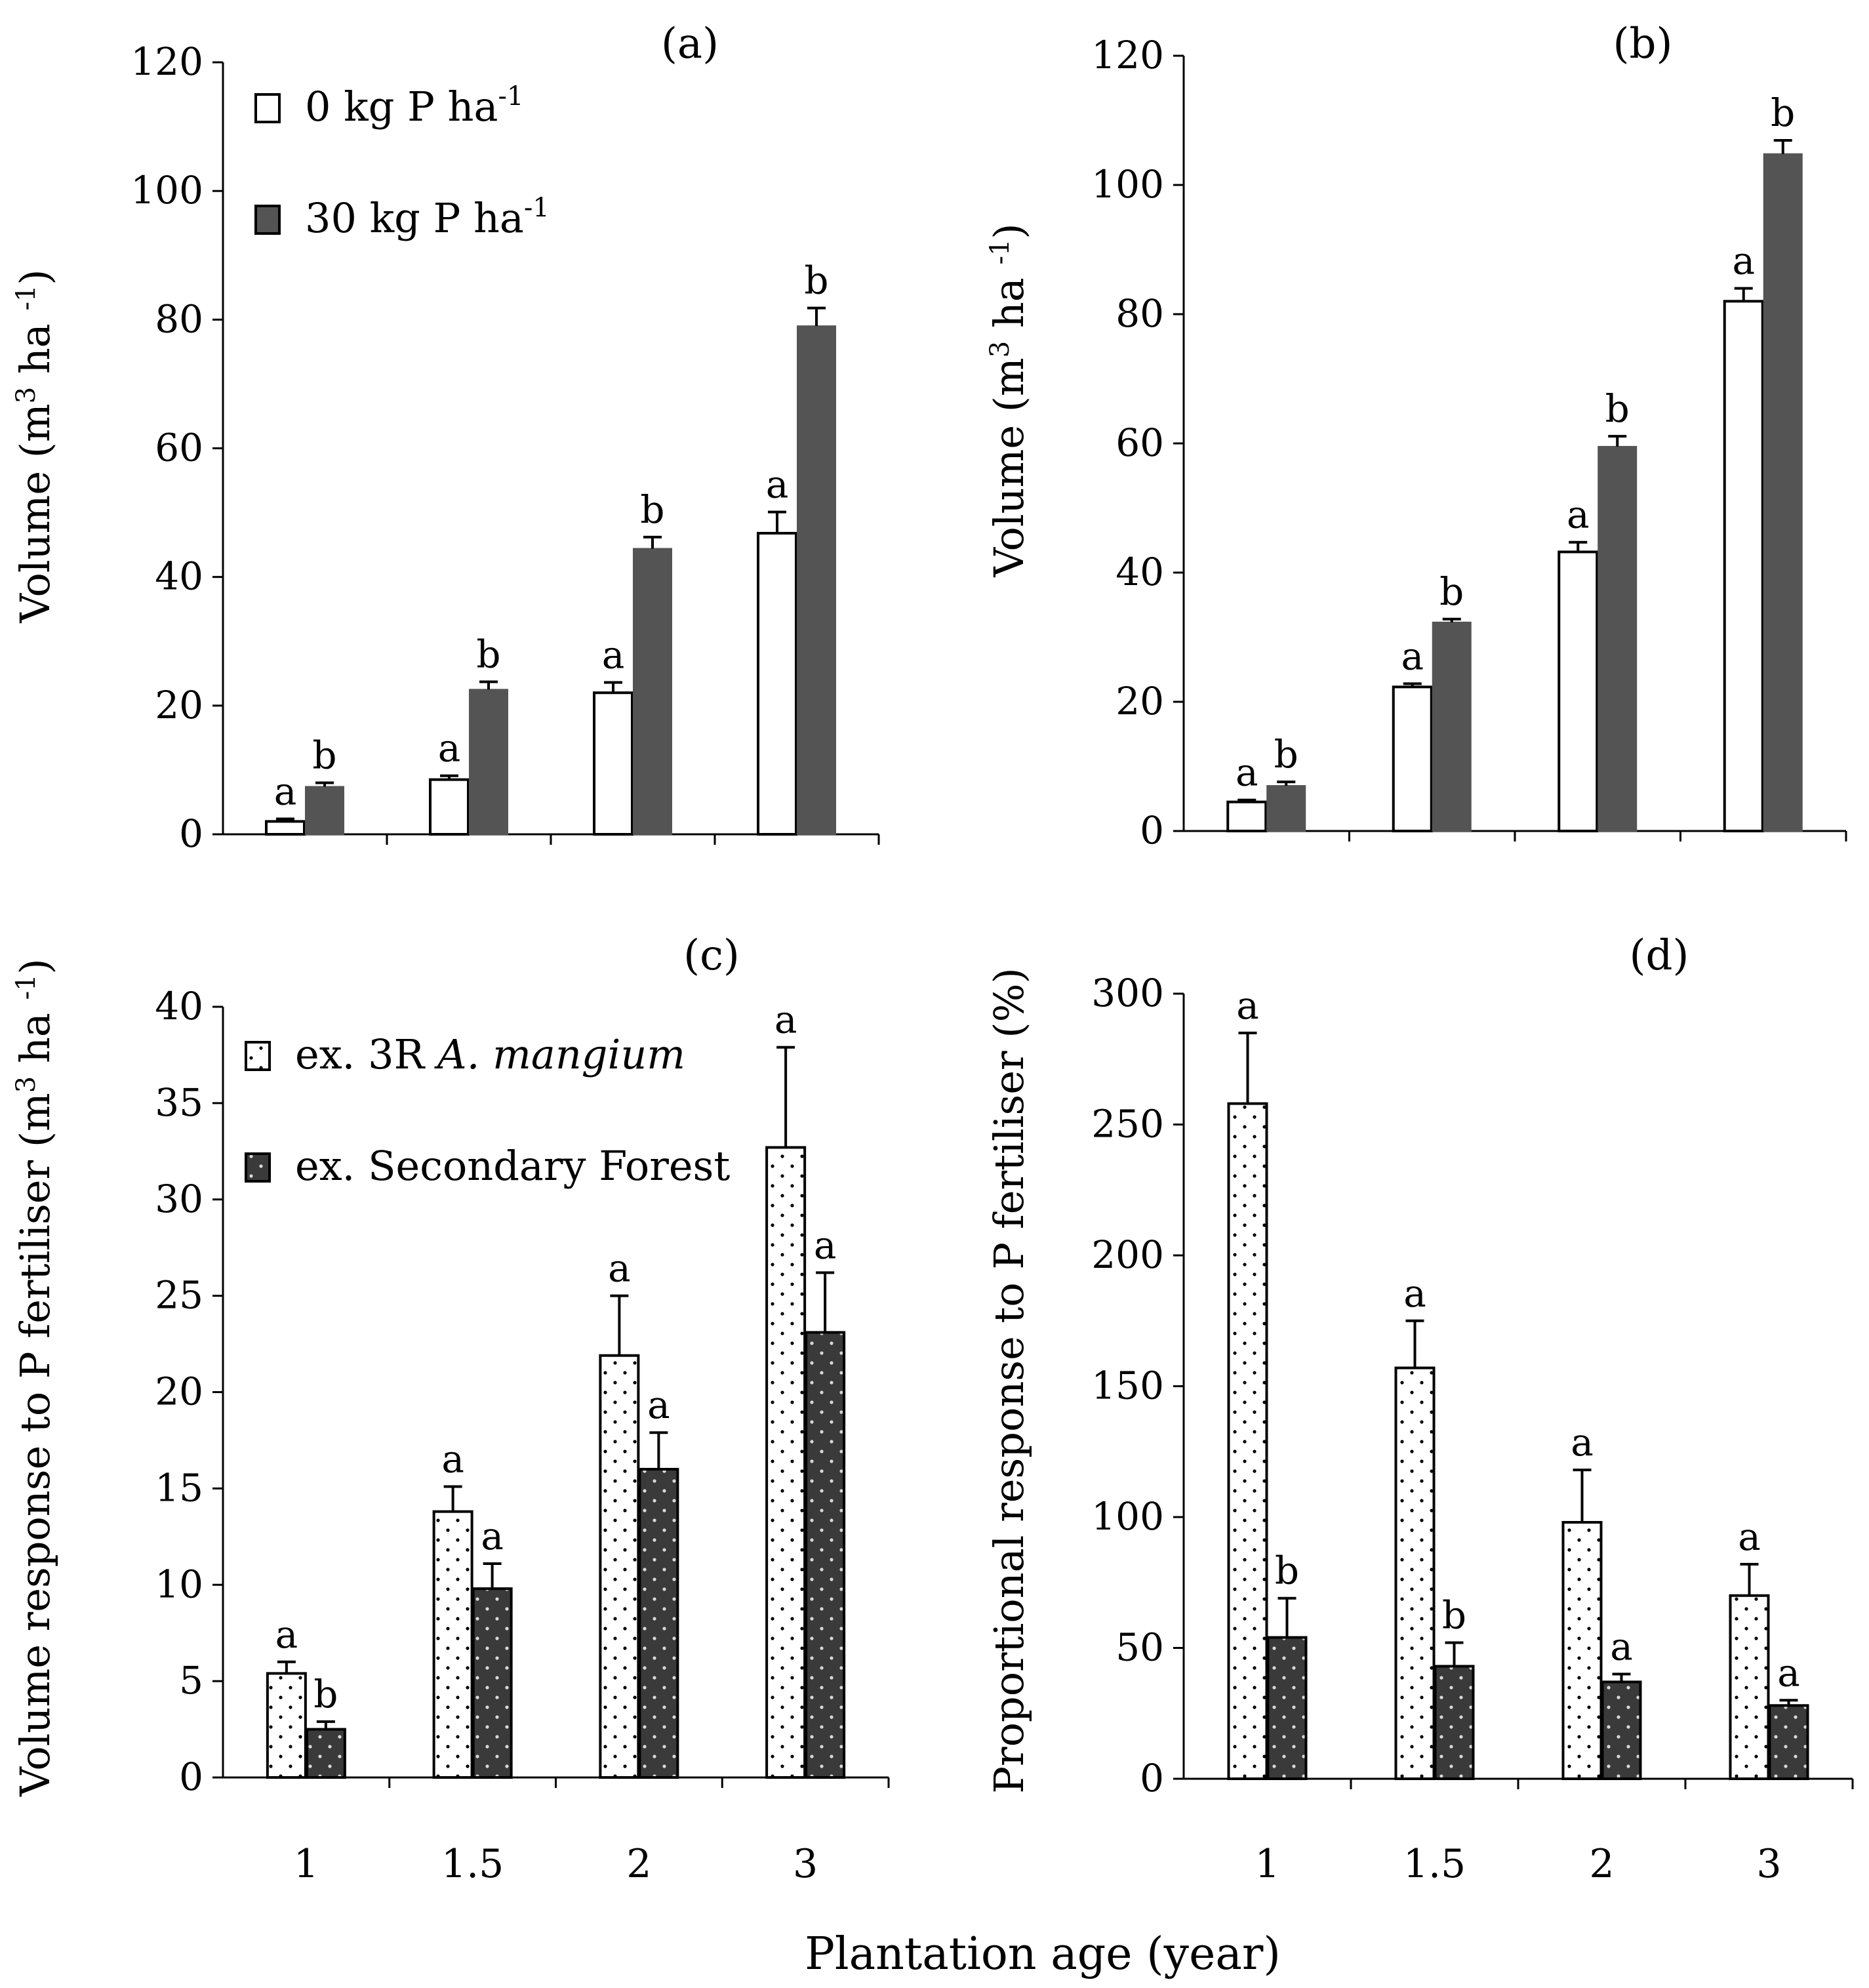 The height and width of the screenshot is (1988, 1869). What do you see at coordinates (1247, 1441) in the screenshot?
I see `bar-d-s0-c0` at bounding box center [1247, 1441].